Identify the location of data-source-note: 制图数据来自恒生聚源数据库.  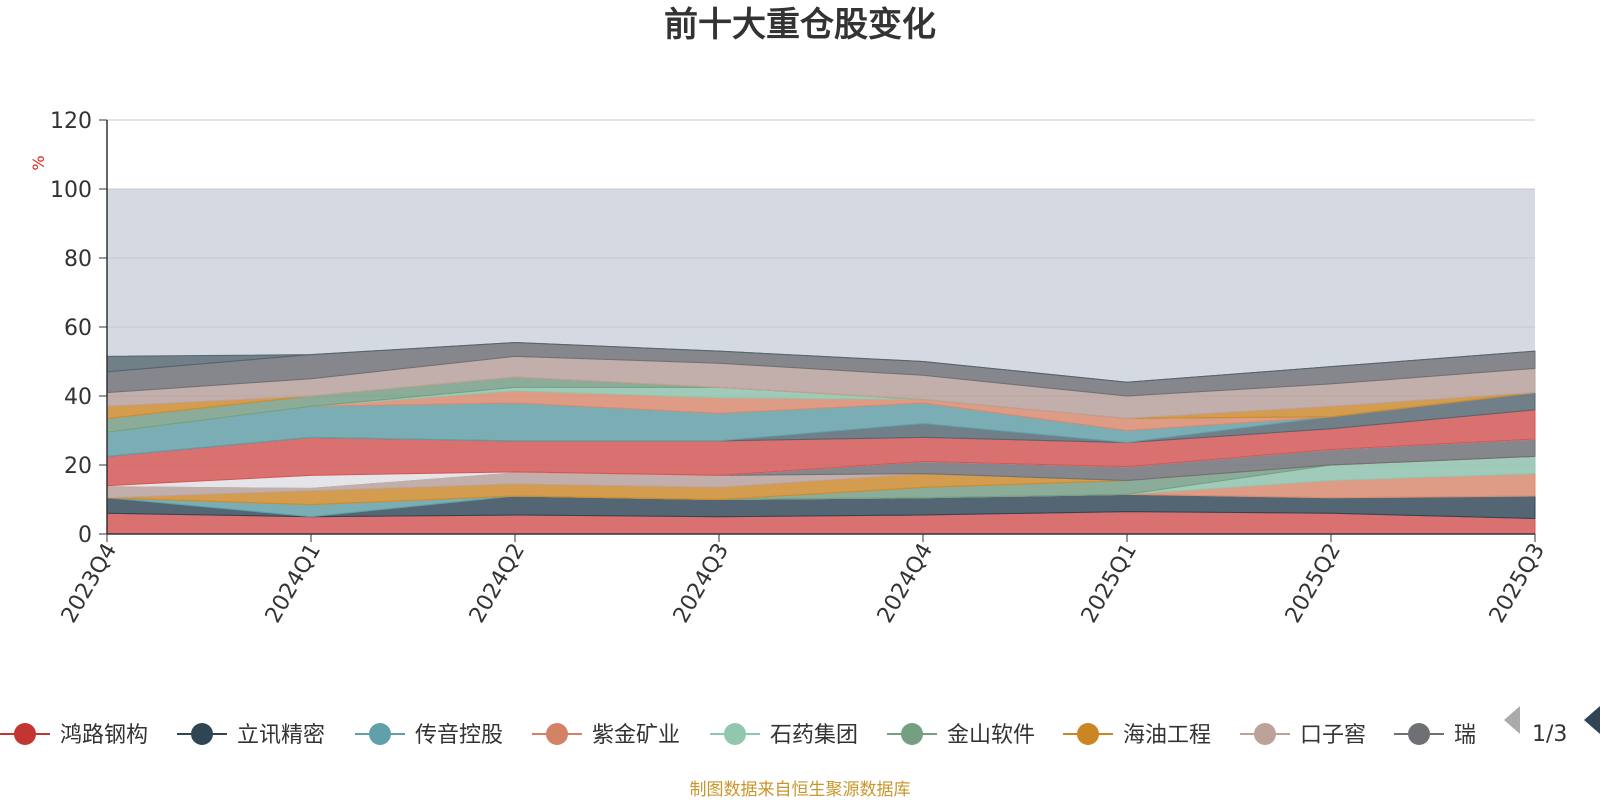
(800, 790).